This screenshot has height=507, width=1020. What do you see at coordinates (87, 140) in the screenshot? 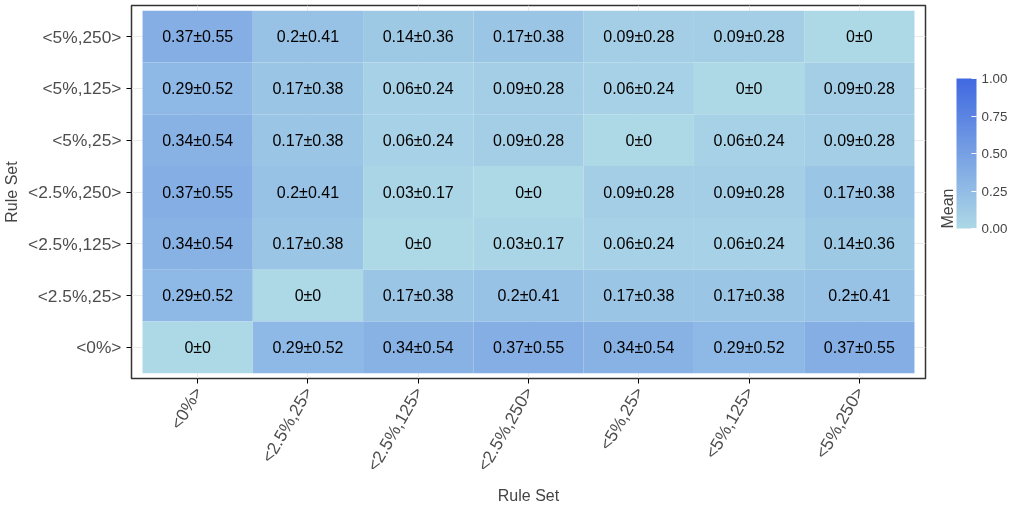
I see `y-tick-label: <5%,25>` at bounding box center [87, 140].